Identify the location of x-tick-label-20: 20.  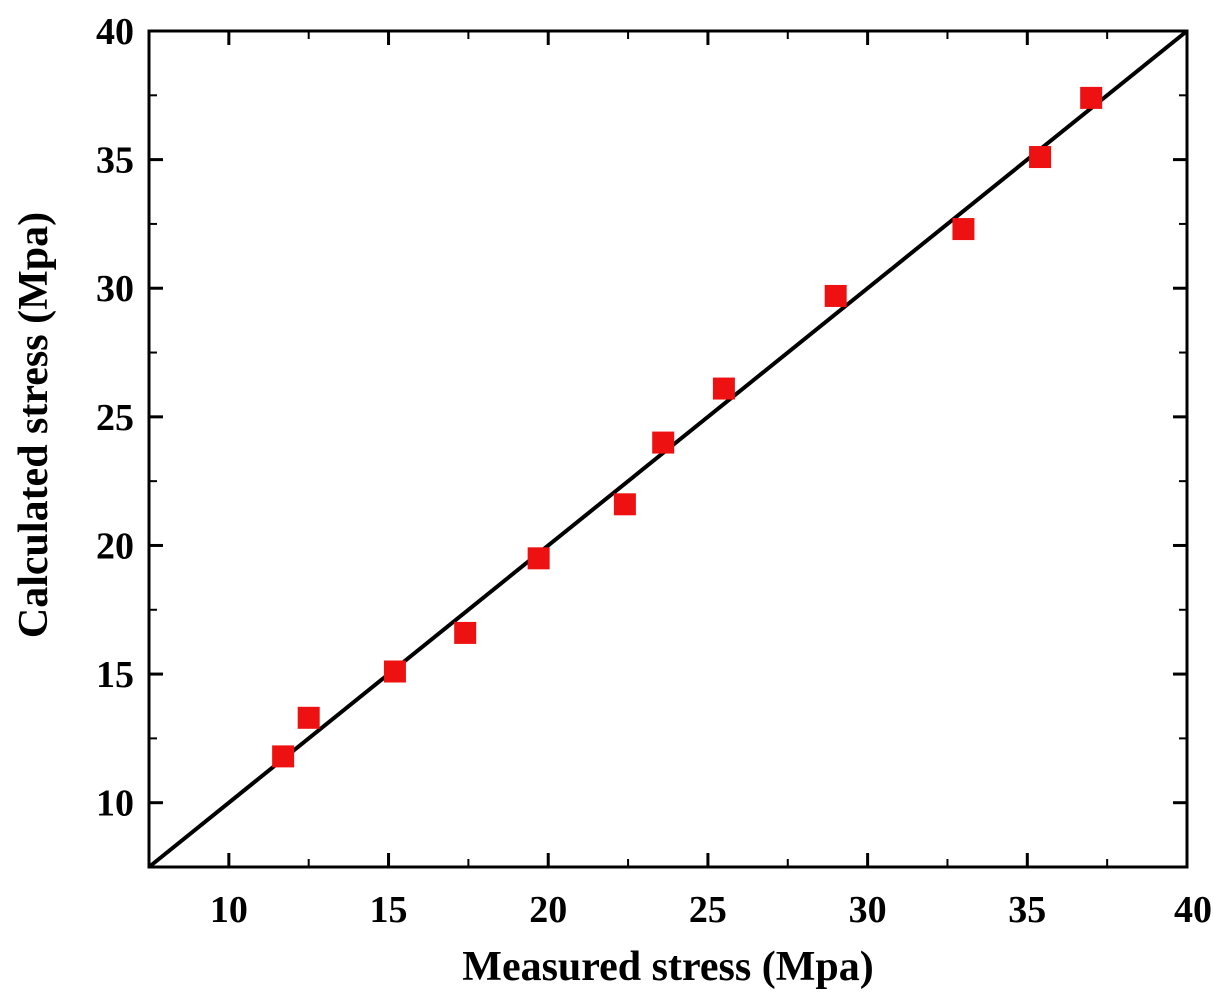
(548, 910).